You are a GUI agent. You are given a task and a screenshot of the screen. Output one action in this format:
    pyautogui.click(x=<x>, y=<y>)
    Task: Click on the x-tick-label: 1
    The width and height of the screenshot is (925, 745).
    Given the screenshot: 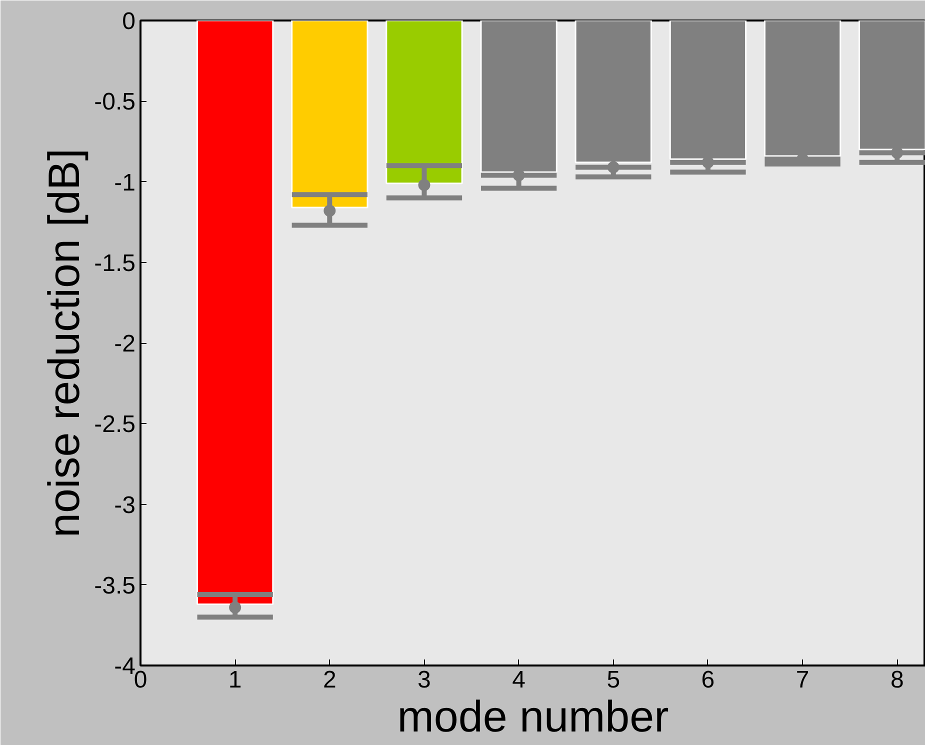 What is the action you would take?
    pyautogui.click(x=235, y=680)
    